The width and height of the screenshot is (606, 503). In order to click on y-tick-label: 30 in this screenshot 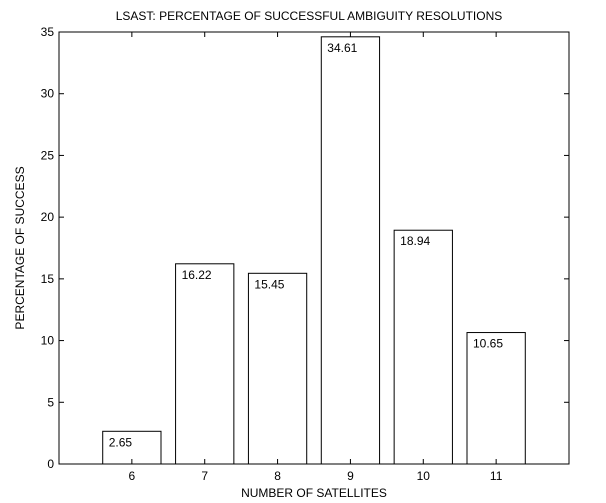, I will do `click(48, 94)`.